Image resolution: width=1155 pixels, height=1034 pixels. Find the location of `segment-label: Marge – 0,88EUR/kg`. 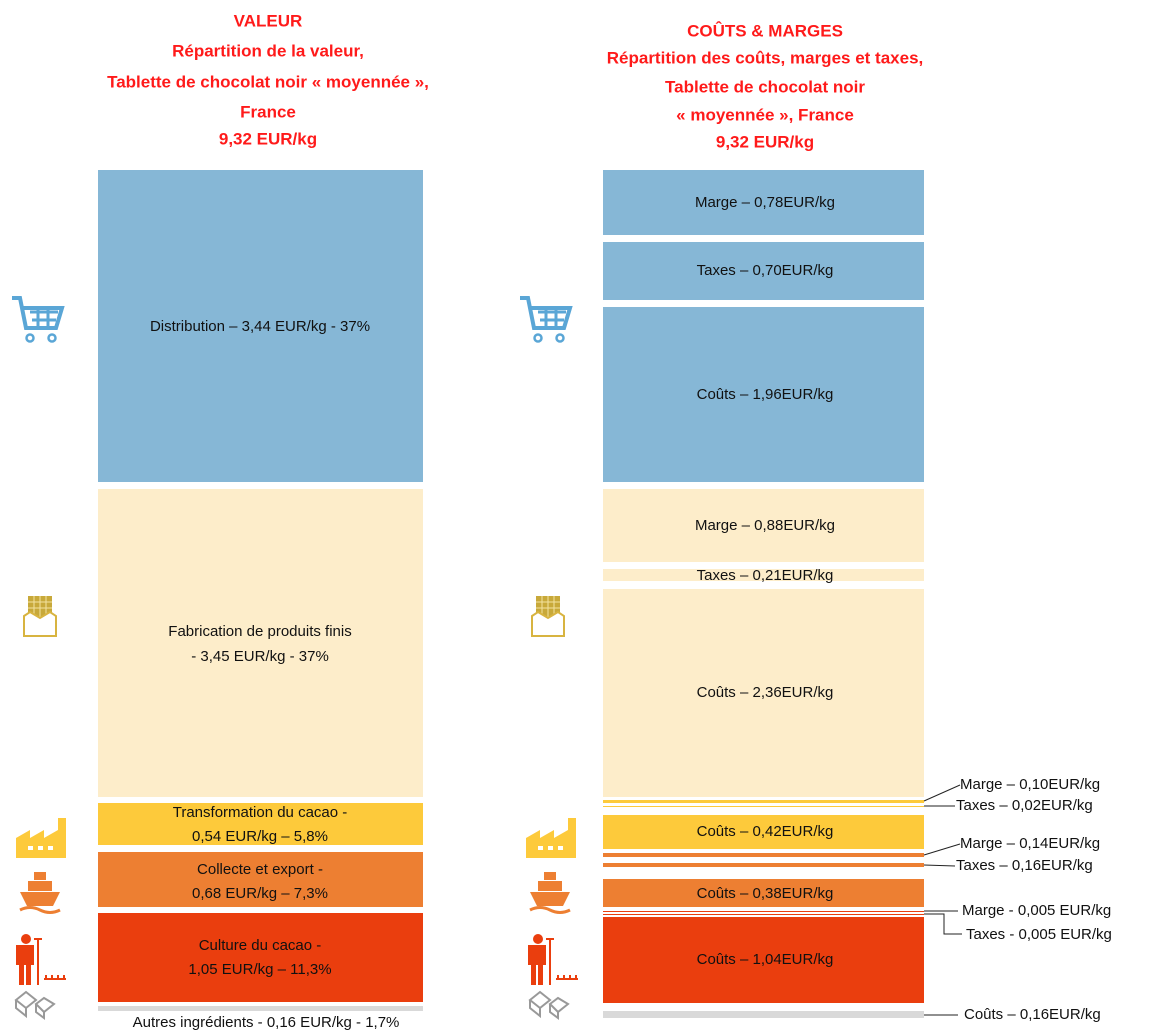

segment-label: Marge – 0,88EUR/kg is located at coordinates (765, 525).